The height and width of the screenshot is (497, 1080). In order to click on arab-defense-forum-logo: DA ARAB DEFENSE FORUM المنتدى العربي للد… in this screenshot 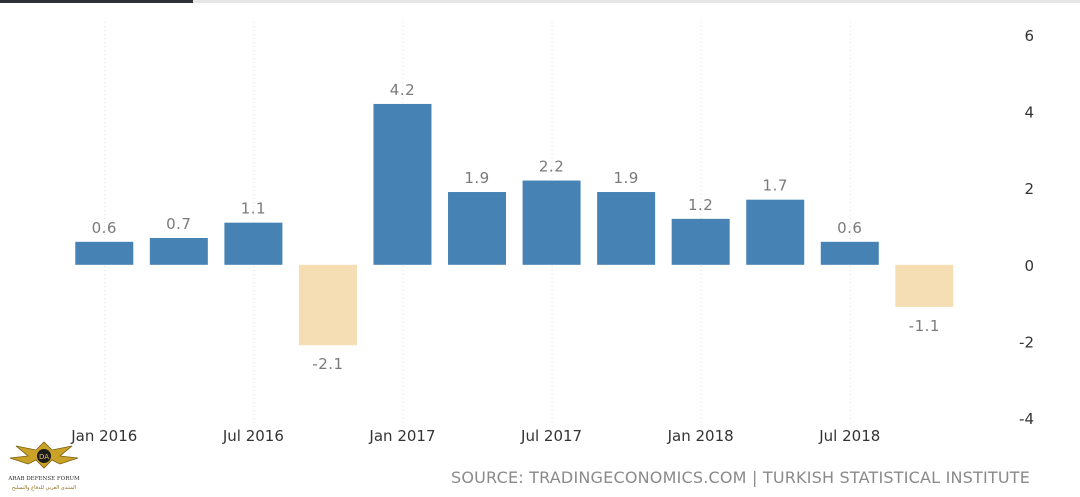, I will do `click(43, 466)`.